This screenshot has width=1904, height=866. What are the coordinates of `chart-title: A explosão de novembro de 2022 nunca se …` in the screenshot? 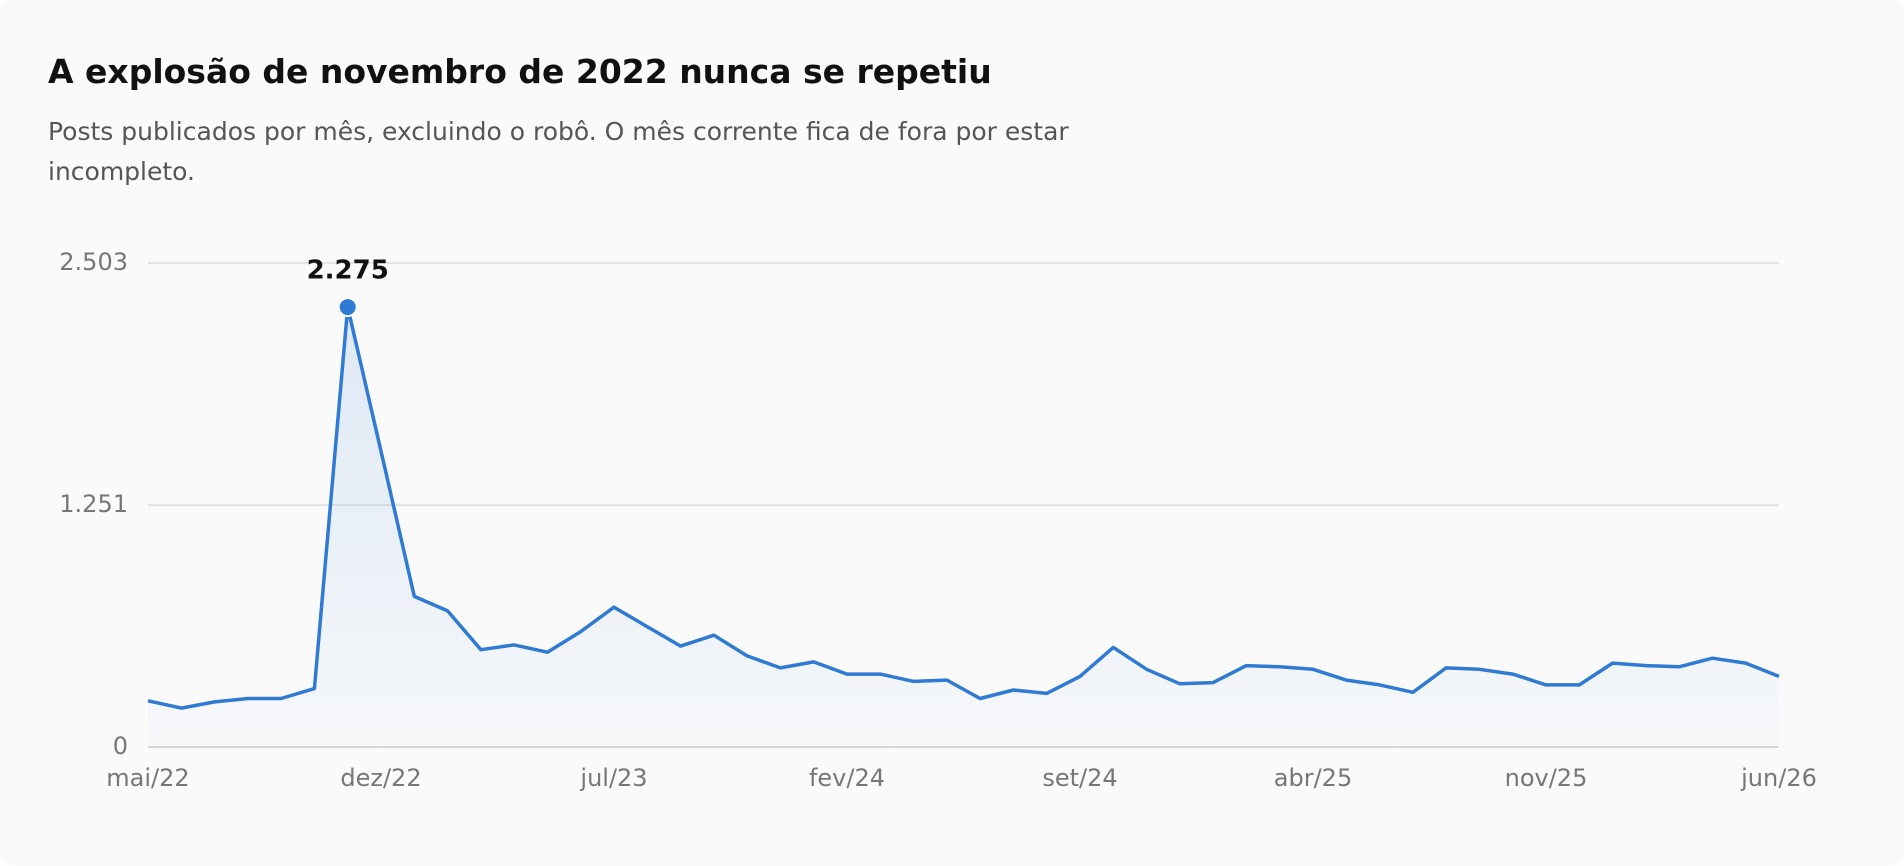 It's located at (520, 71).